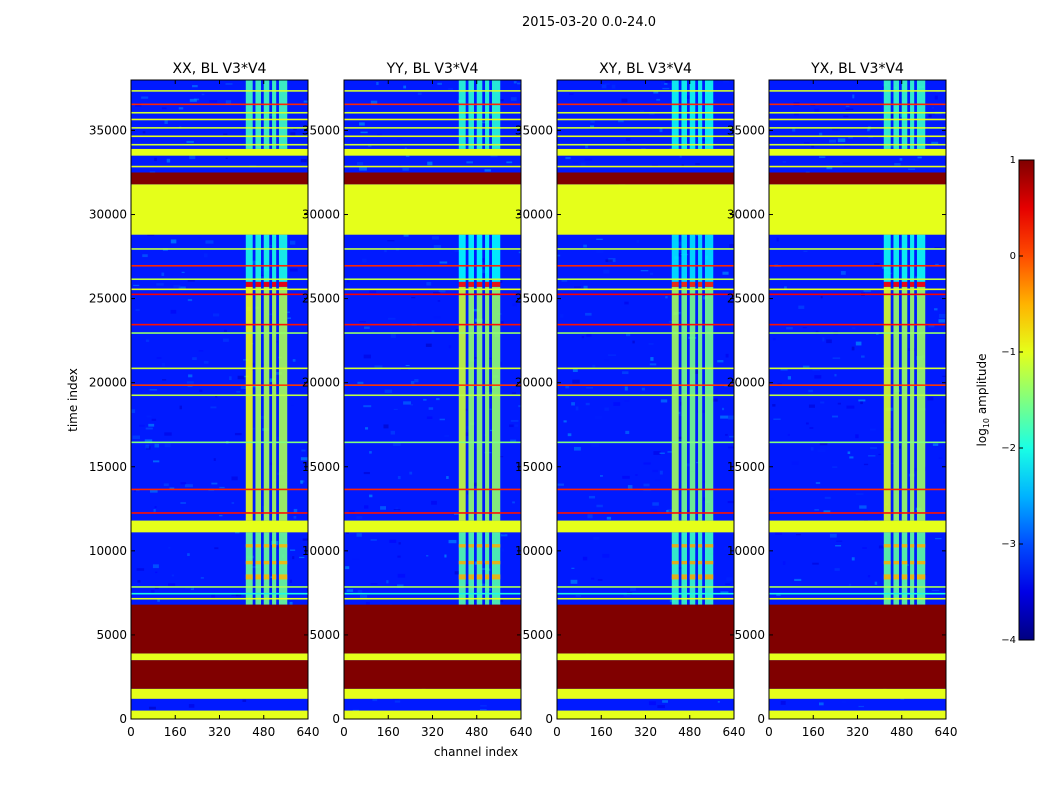  I want to click on x-axis-label: channel index, so click(476, 752).